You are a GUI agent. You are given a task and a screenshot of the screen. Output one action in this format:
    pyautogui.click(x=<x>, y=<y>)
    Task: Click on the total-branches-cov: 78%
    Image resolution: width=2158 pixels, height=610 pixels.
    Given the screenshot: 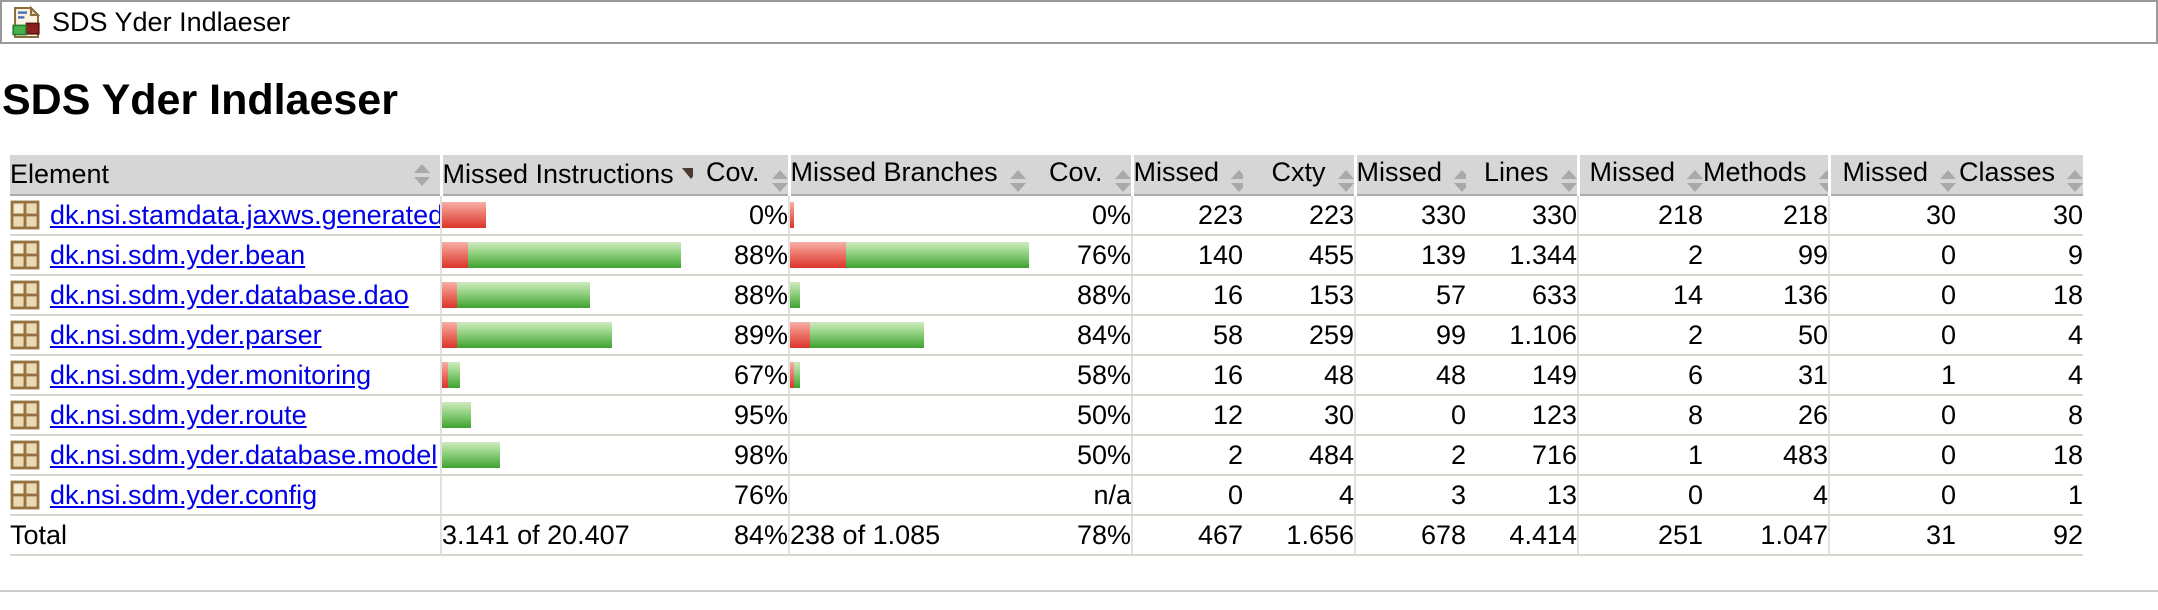 What is the action you would take?
    pyautogui.click(x=1086, y=535)
    